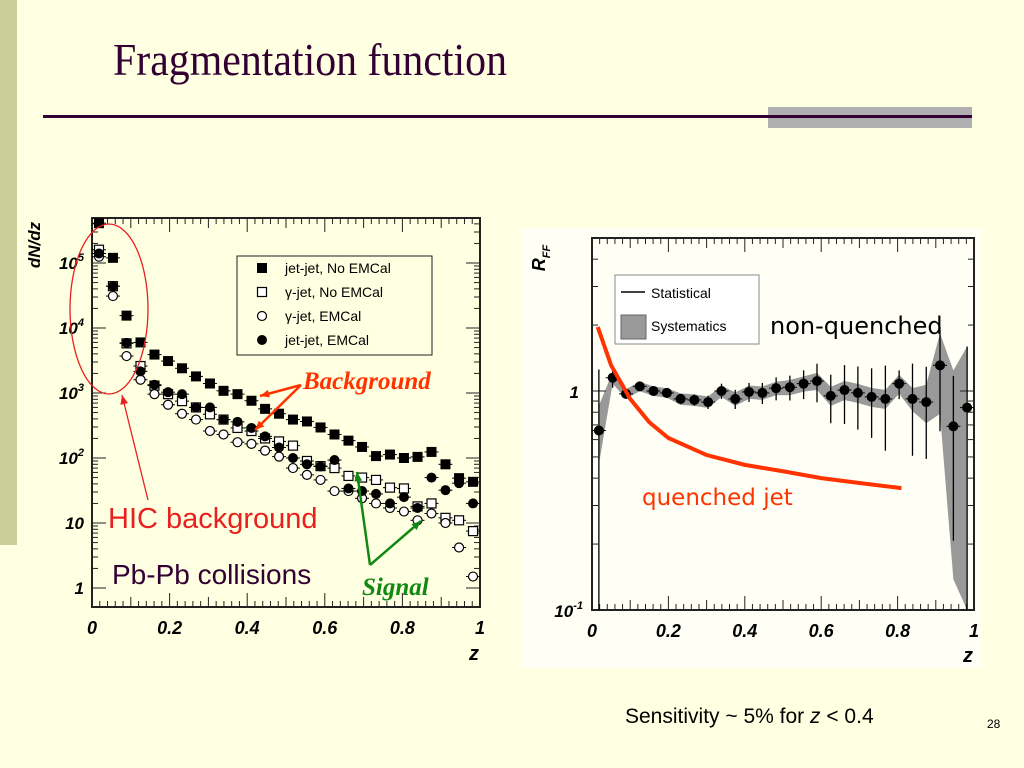 This screenshot has width=1024, height=768. I want to click on tick-exponent: 5, so click(81, 258).